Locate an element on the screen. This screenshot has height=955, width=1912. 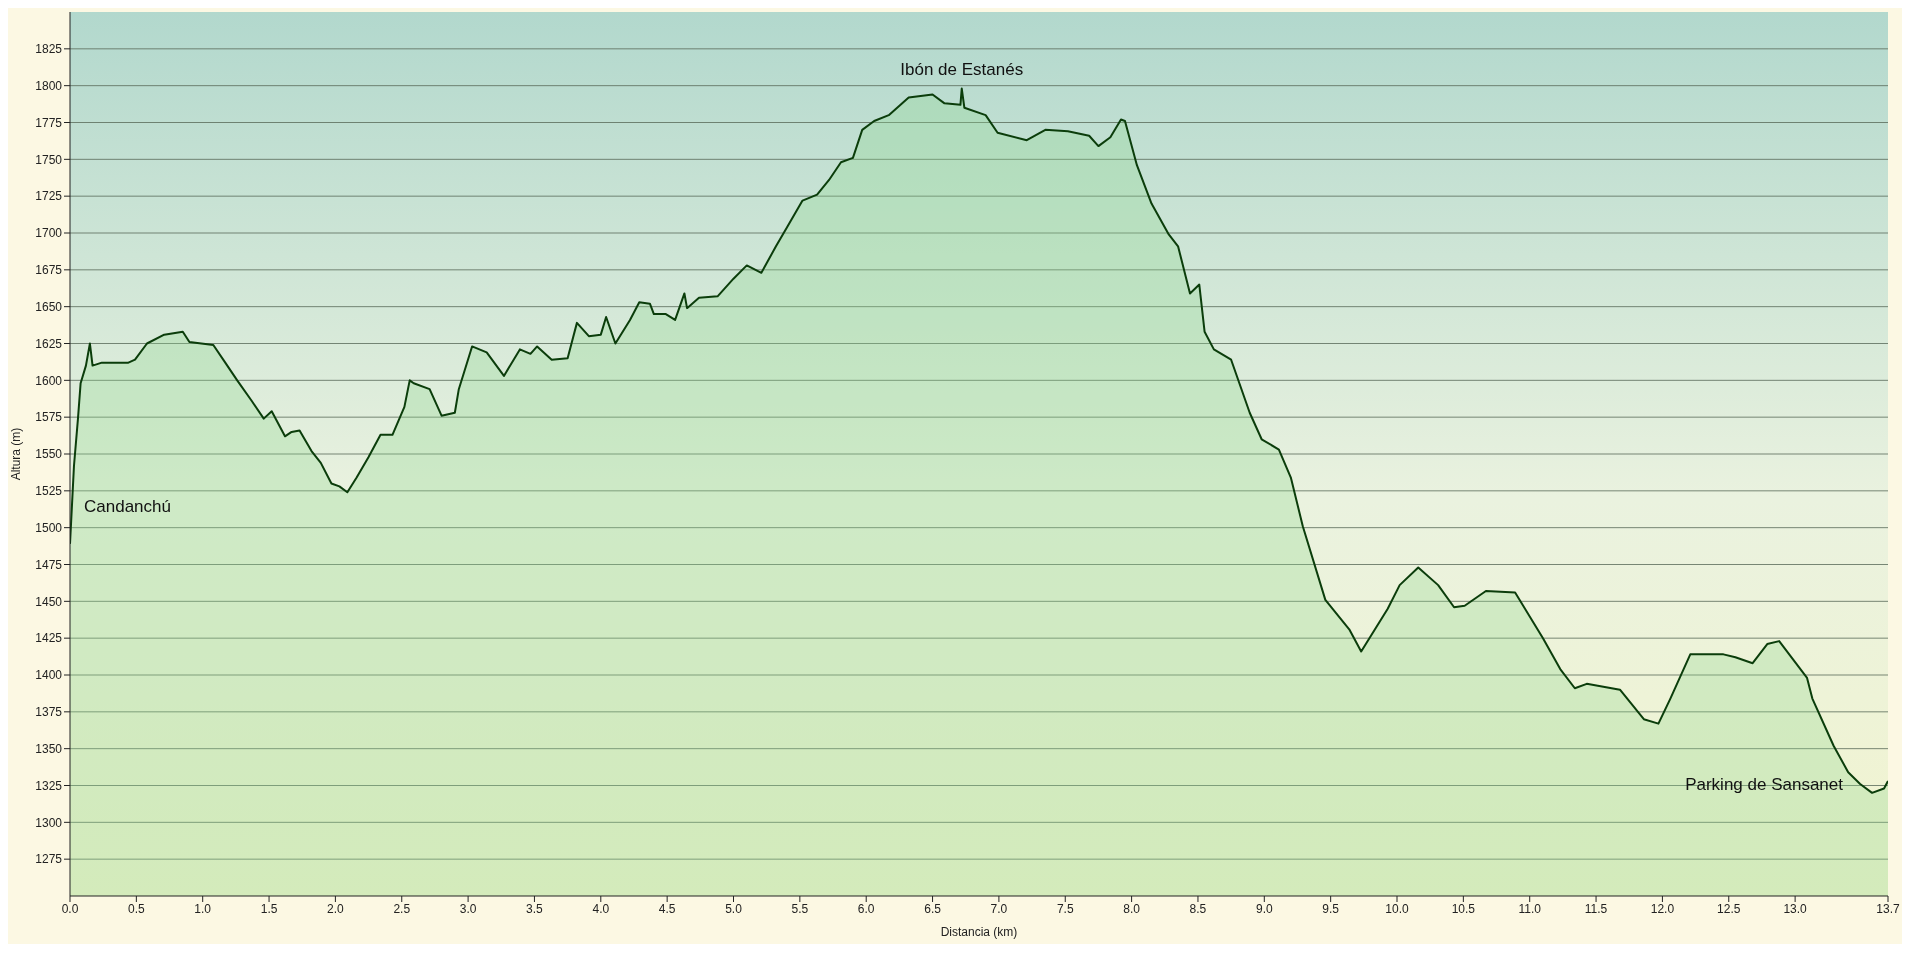
y-tick-label: 1400 is located at coordinates (49, 675).